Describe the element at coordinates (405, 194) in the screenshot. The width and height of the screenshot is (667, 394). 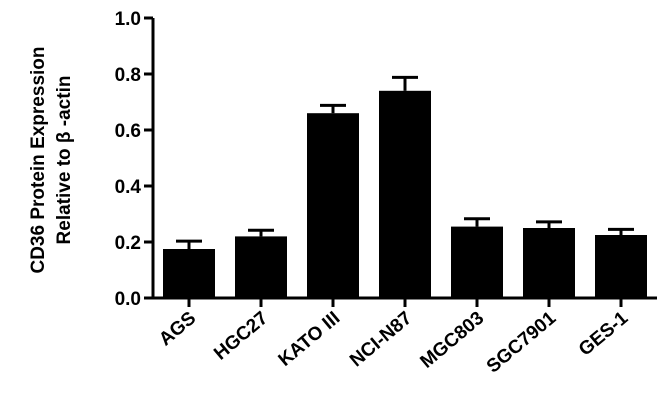
I see `bar-nci-n87` at that location.